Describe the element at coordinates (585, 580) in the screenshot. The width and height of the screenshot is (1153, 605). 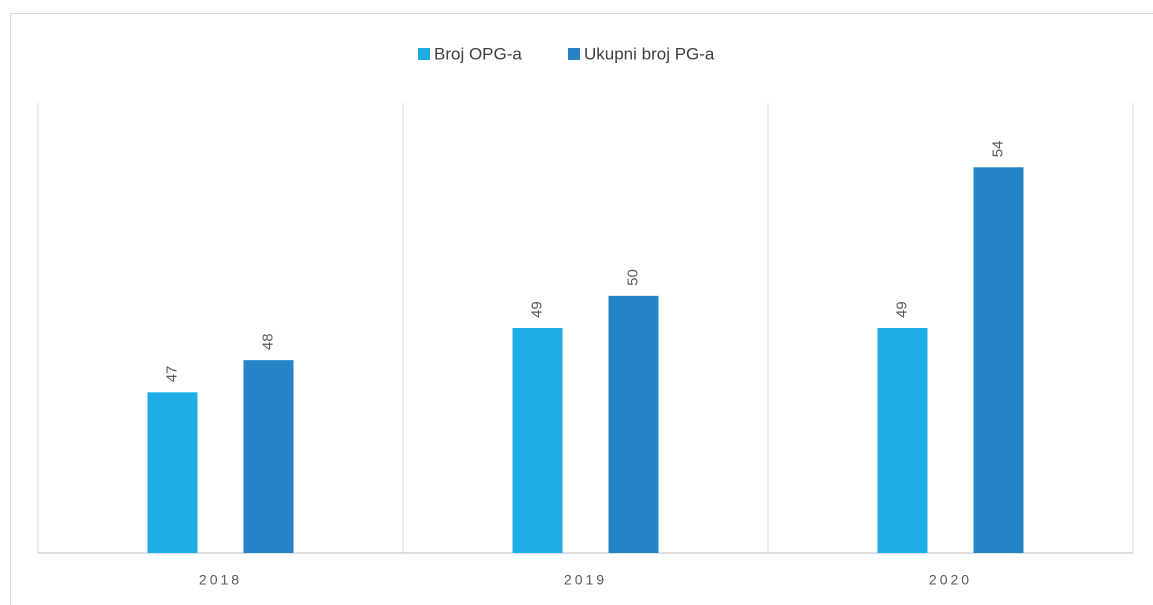
I see `x-tick-label: 2019` at that location.